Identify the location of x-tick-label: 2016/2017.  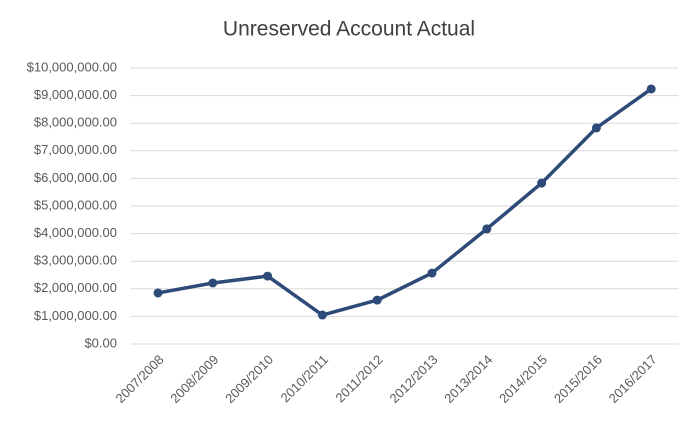
(633, 379).